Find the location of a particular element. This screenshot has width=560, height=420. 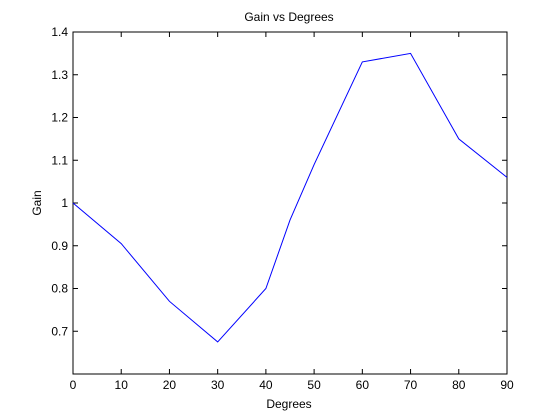

x-tick-label: 90 is located at coordinates (507, 385).